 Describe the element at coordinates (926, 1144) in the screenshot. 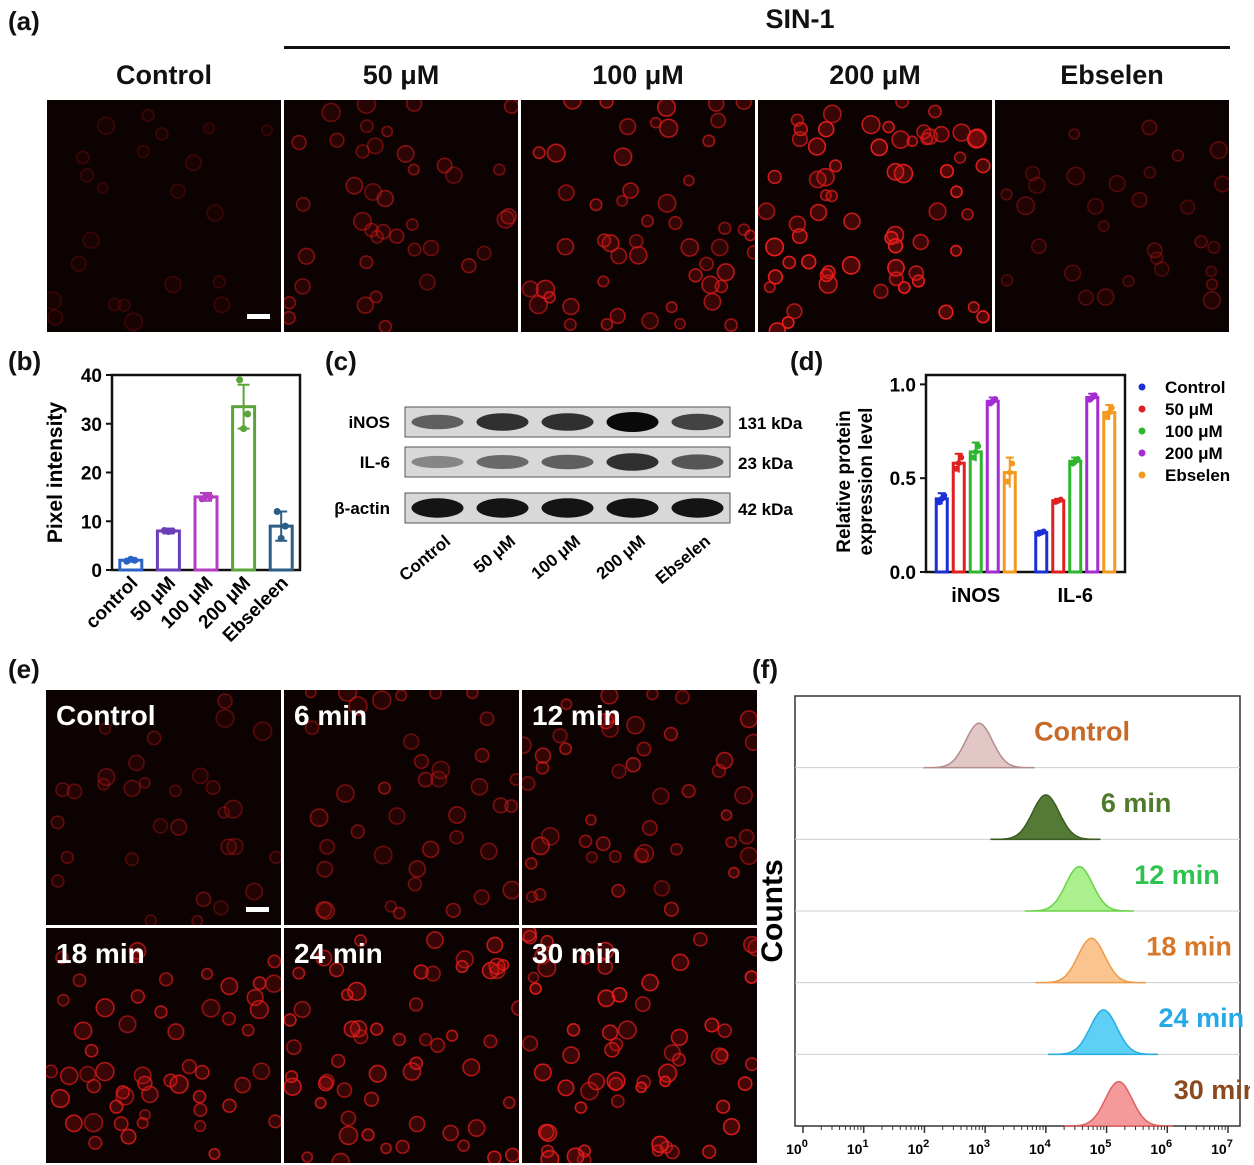

I see `x-tick-exponent: 2` at that location.